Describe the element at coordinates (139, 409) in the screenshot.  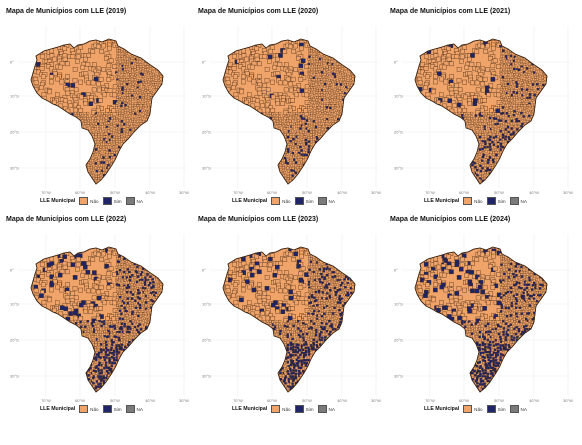
I see `legend-label: NA` at that location.